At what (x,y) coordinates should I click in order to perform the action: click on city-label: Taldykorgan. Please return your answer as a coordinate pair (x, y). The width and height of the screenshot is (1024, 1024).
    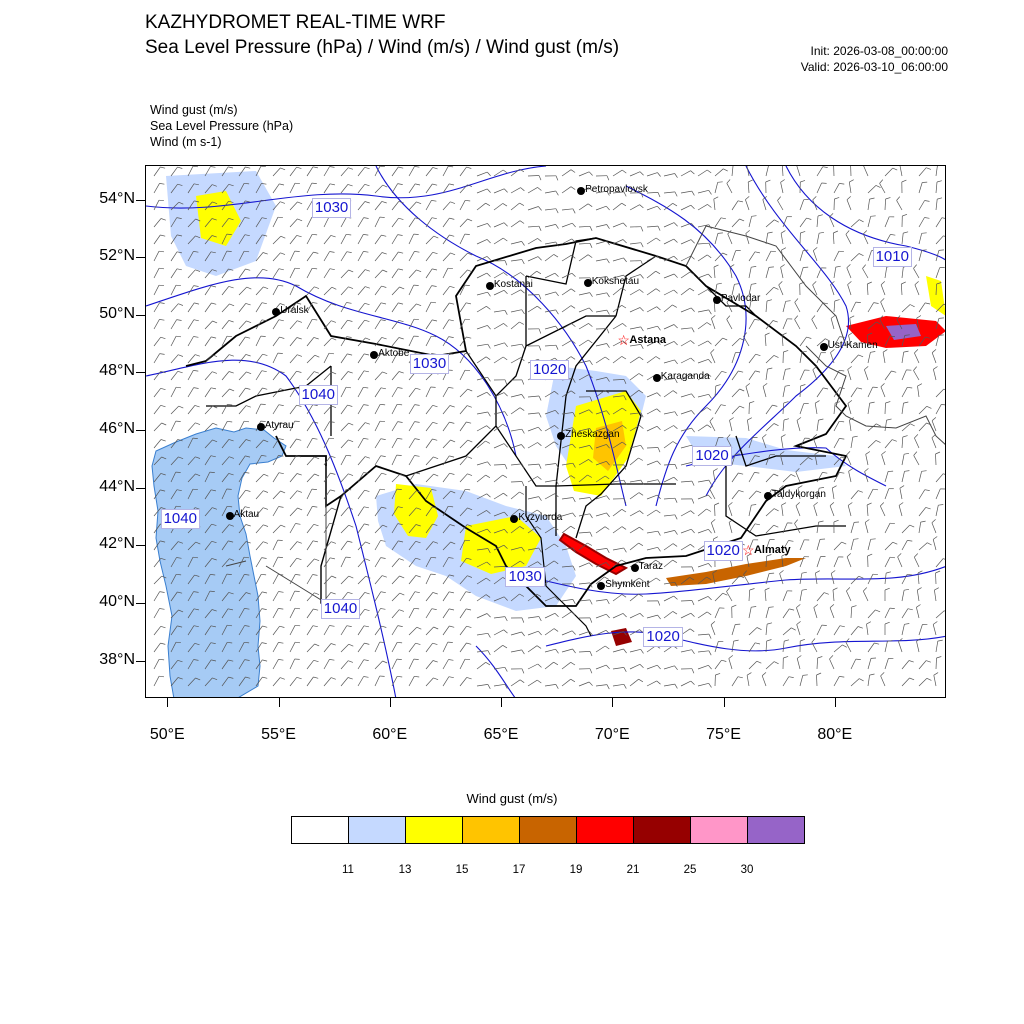
    Looking at the image, I should click on (799, 495).